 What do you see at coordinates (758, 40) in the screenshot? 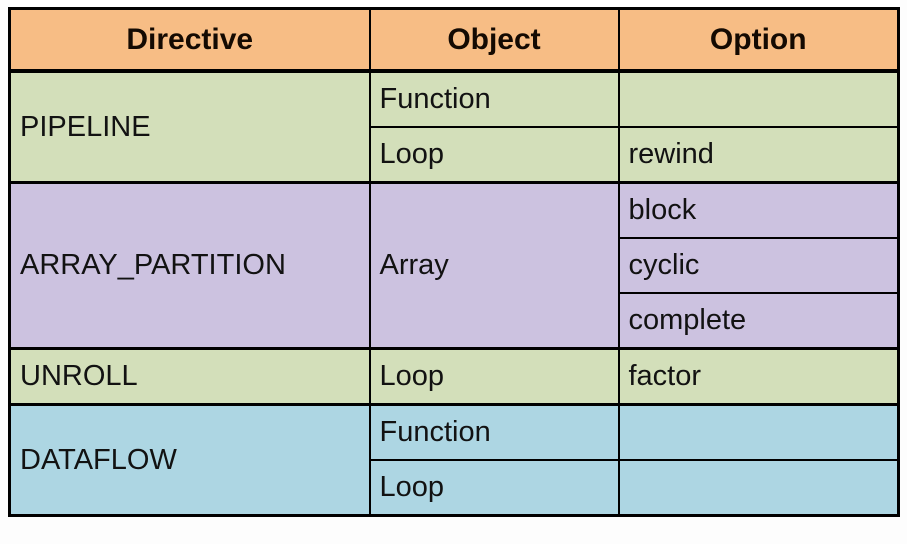
I see `header-option: Option` at bounding box center [758, 40].